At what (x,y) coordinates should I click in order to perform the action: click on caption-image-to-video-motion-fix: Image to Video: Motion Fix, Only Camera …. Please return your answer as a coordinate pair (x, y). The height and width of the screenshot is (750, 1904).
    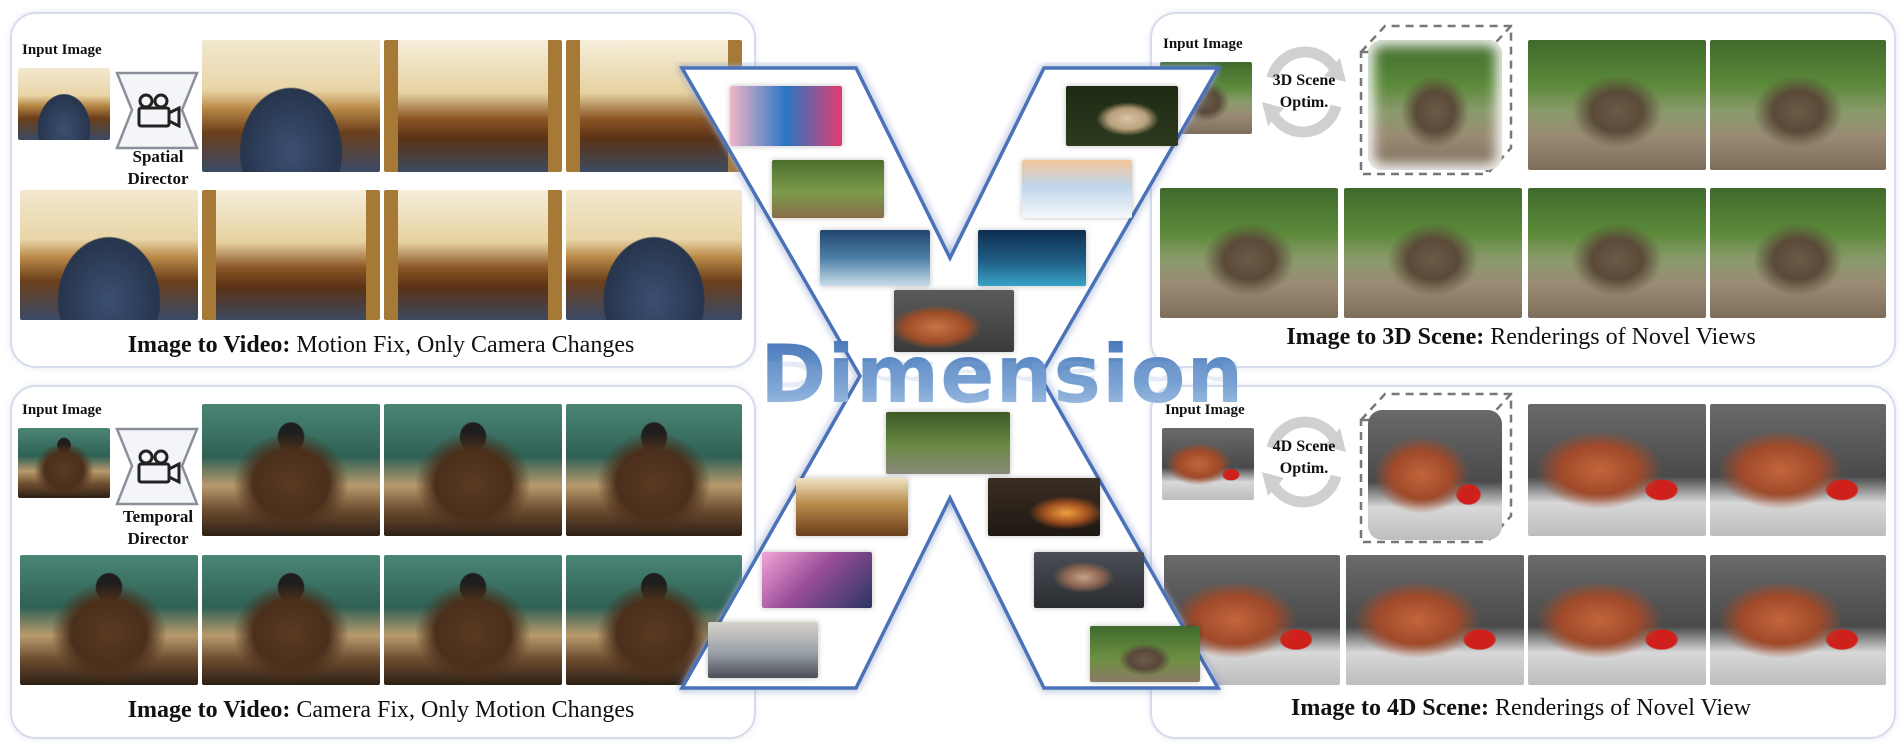
    Looking at the image, I should click on (381, 345).